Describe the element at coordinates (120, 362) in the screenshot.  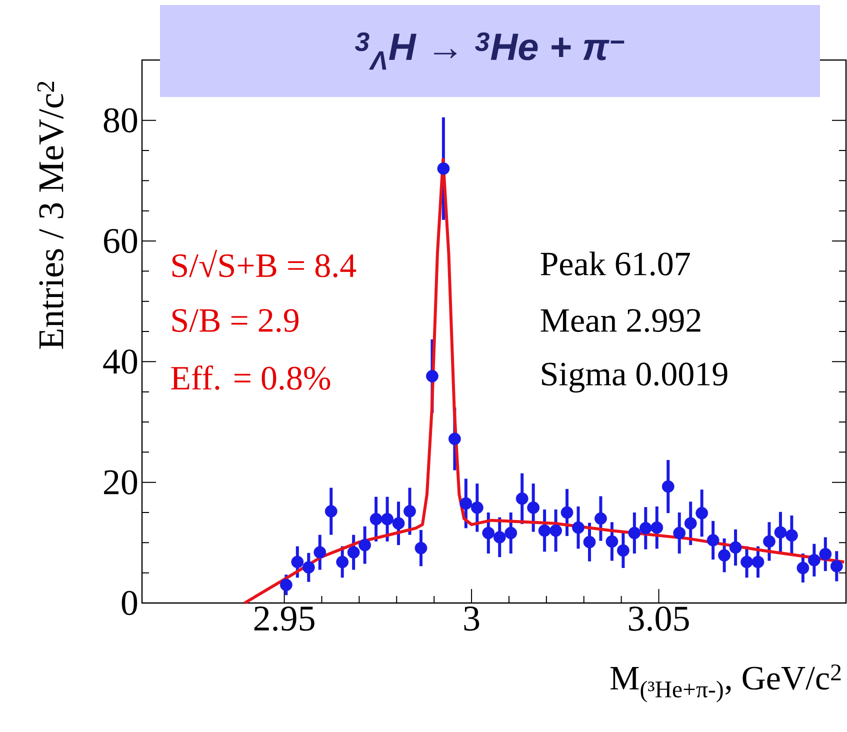
I see `y-tick-label: 40` at that location.